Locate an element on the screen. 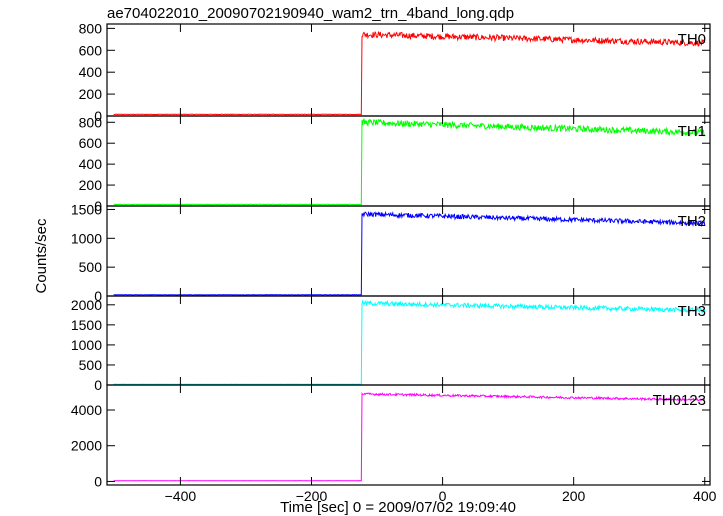 Image resolution: width=723 pixels, height=516 pixels. panel-label-th1: TH1 is located at coordinates (692, 131).